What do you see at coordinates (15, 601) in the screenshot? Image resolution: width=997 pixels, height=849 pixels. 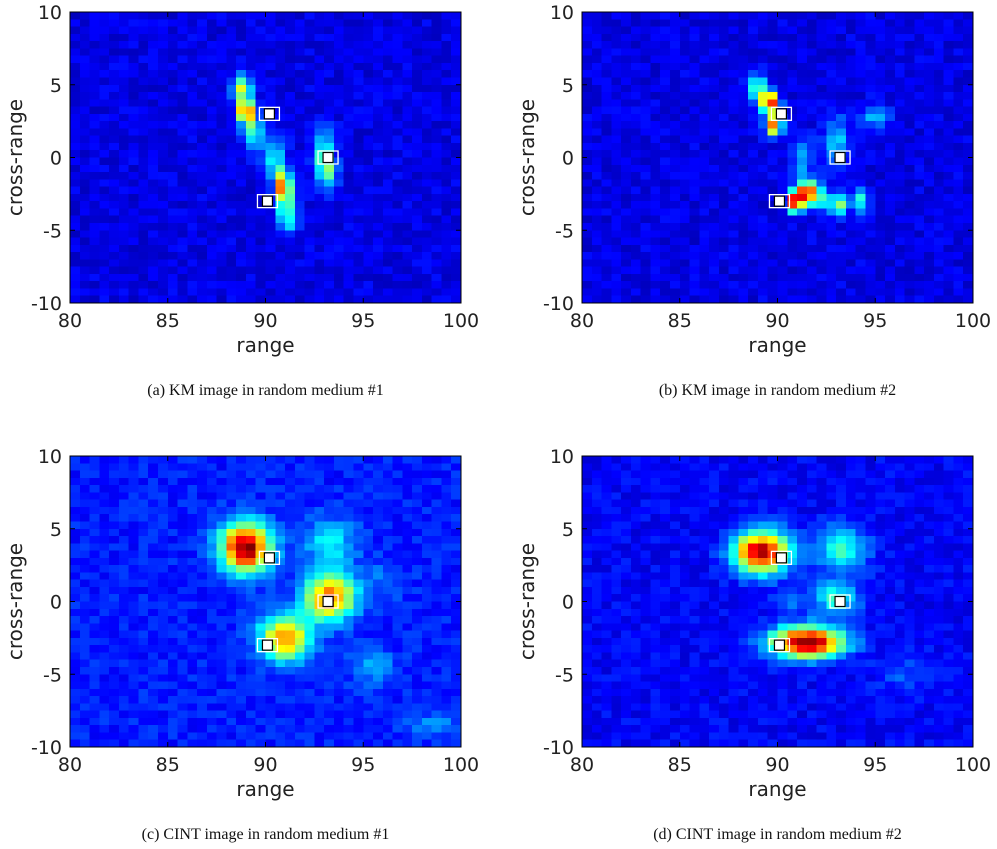 I see `y-axis-label: cross-range` at bounding box center [15, 601].